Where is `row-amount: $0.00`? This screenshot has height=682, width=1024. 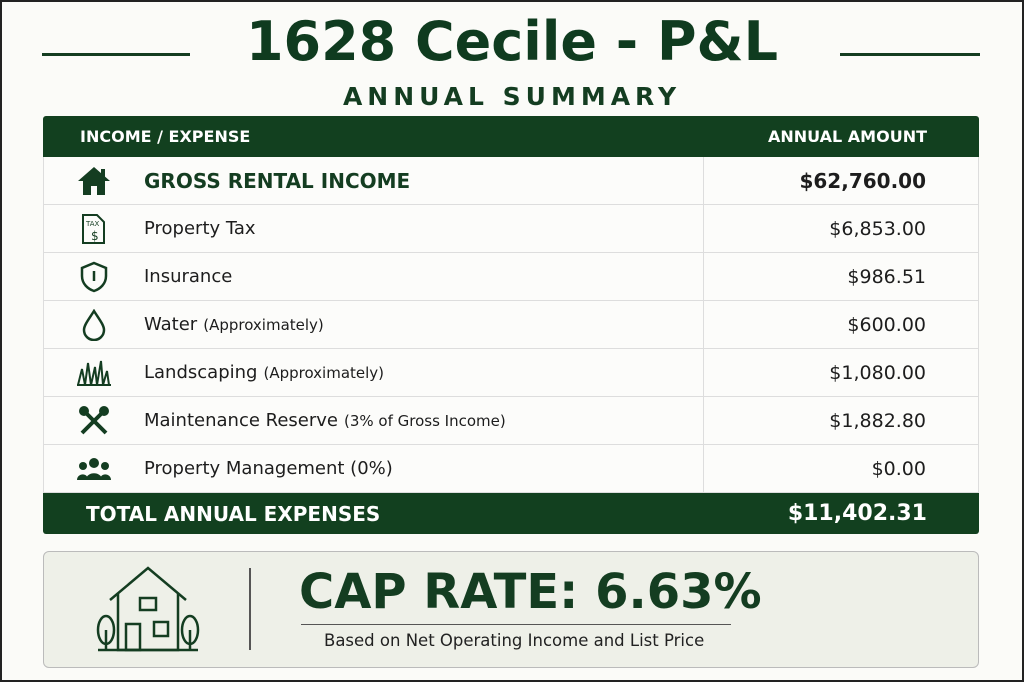 row-amount: $0.00 is located at coordinates (898, 468).